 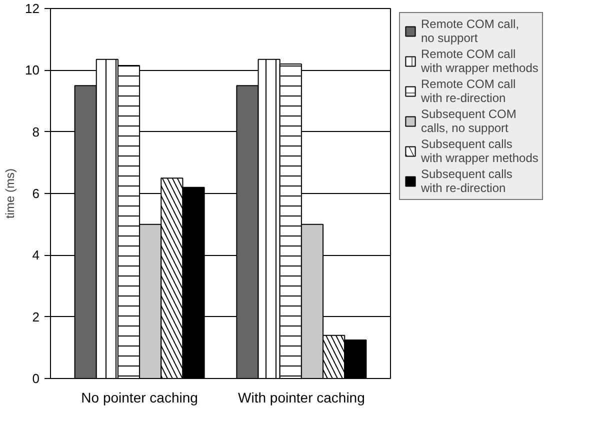 I want to click on y-tick-label: 8, so click(x=36, y=132).